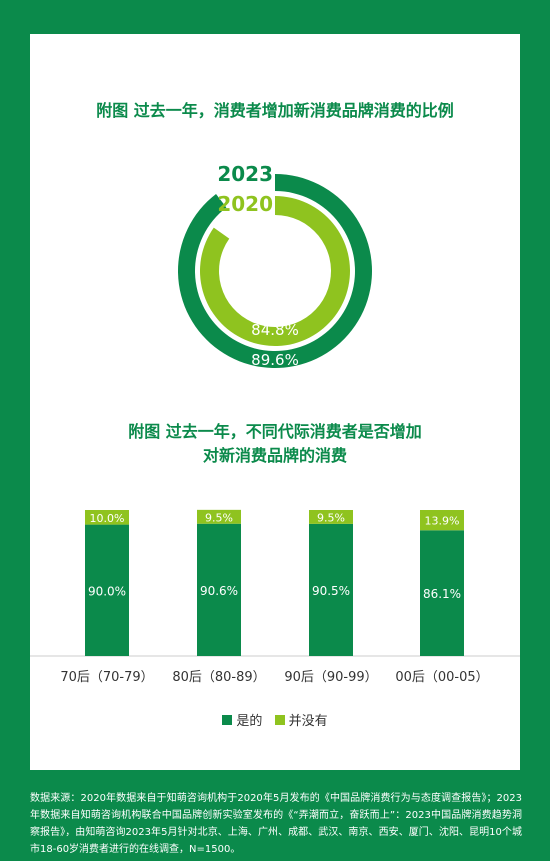  Describe the element at coordinates (275, 110) in the screenshot. I see `donut-chart-title: 附图 过去一年，消费者增加新消费品牌消费的比例` at that location.